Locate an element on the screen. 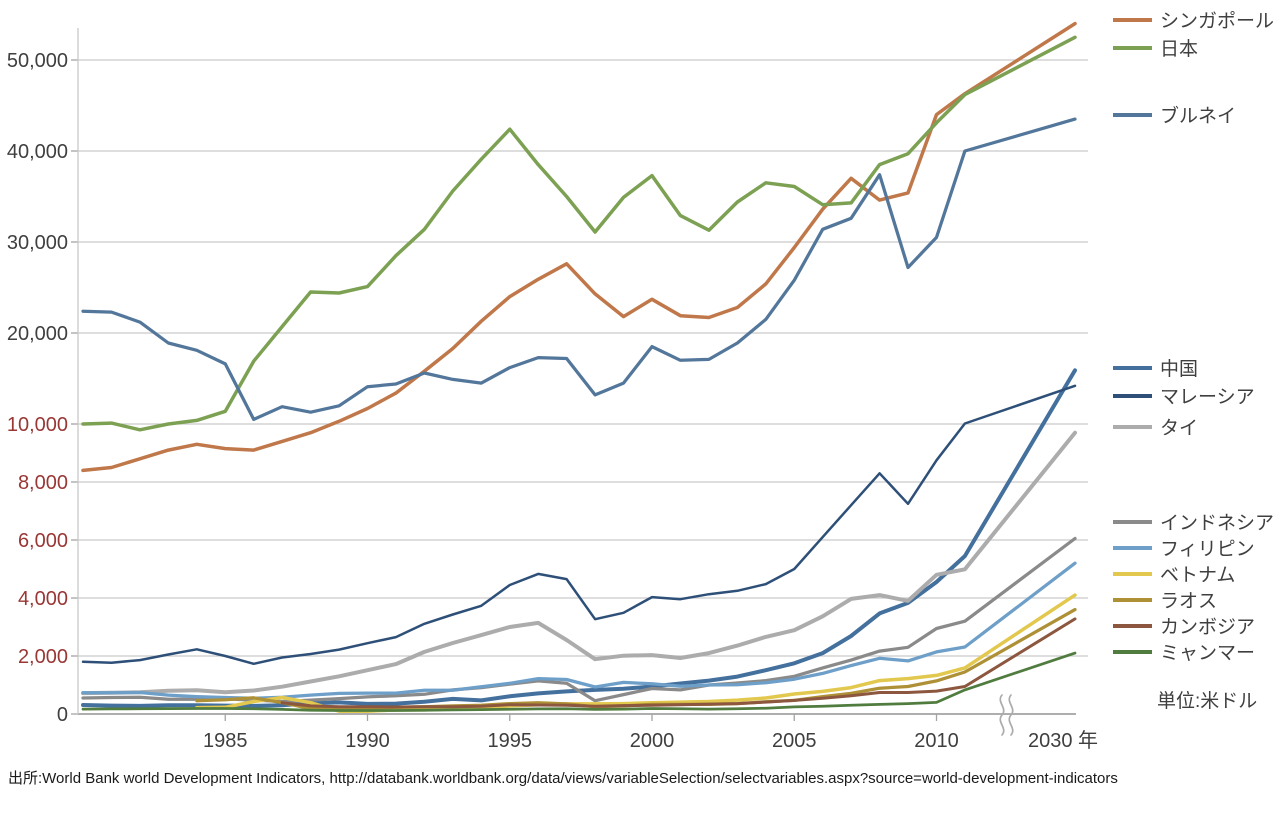 Image resolution: width=1280 pixels, height=814 pixels. y-axis-label-40000: 40,000 is located at coordinates (37, 152).